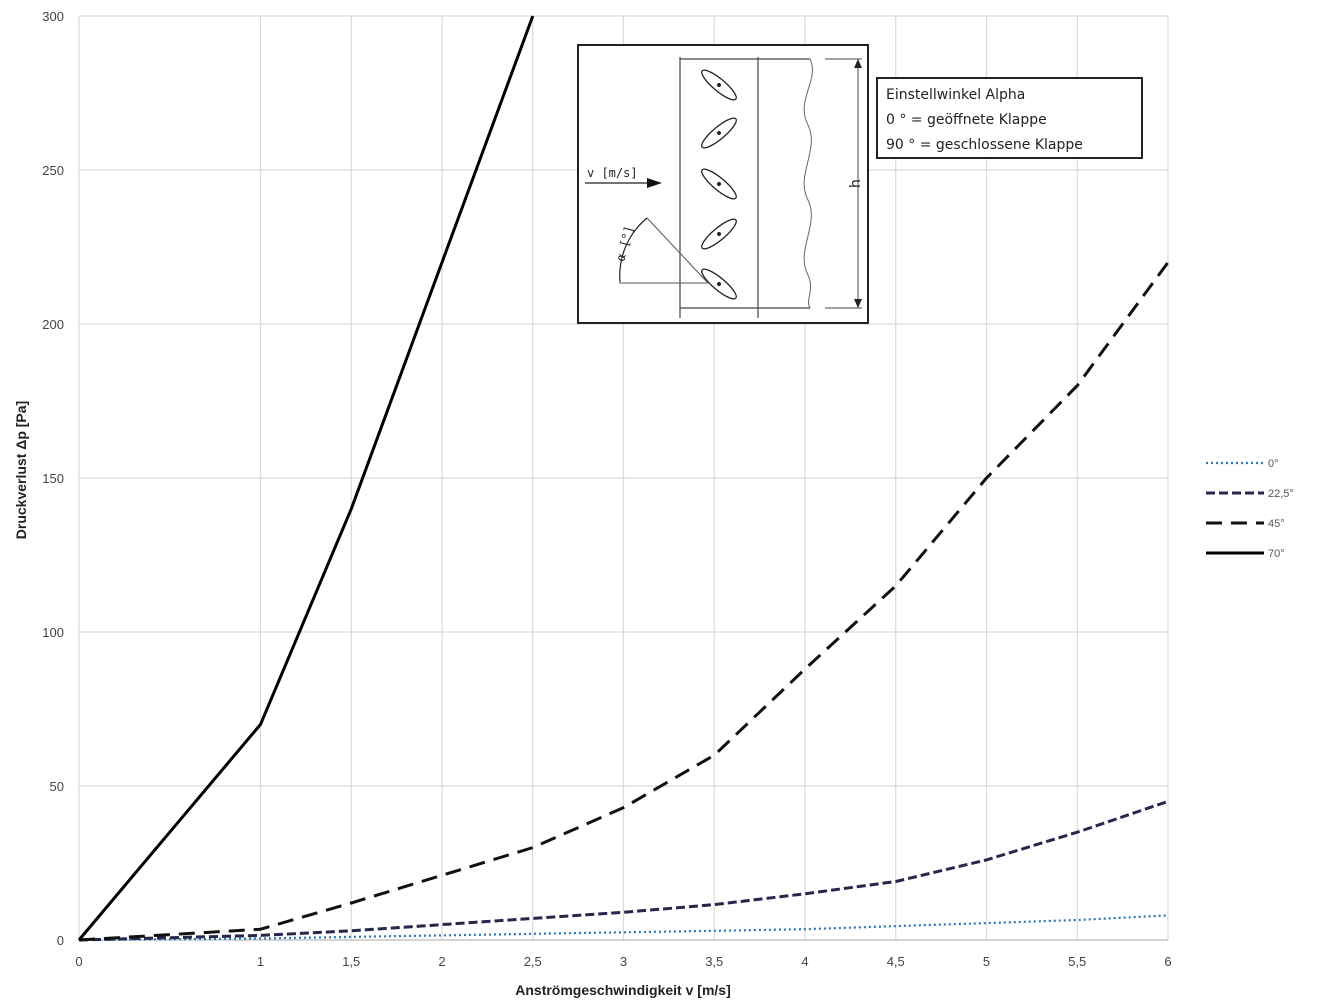  What do you see at coordinates (53, 170) in the screenshot?
I see `y-tick-label: 250` at bounding box center [53, 170].